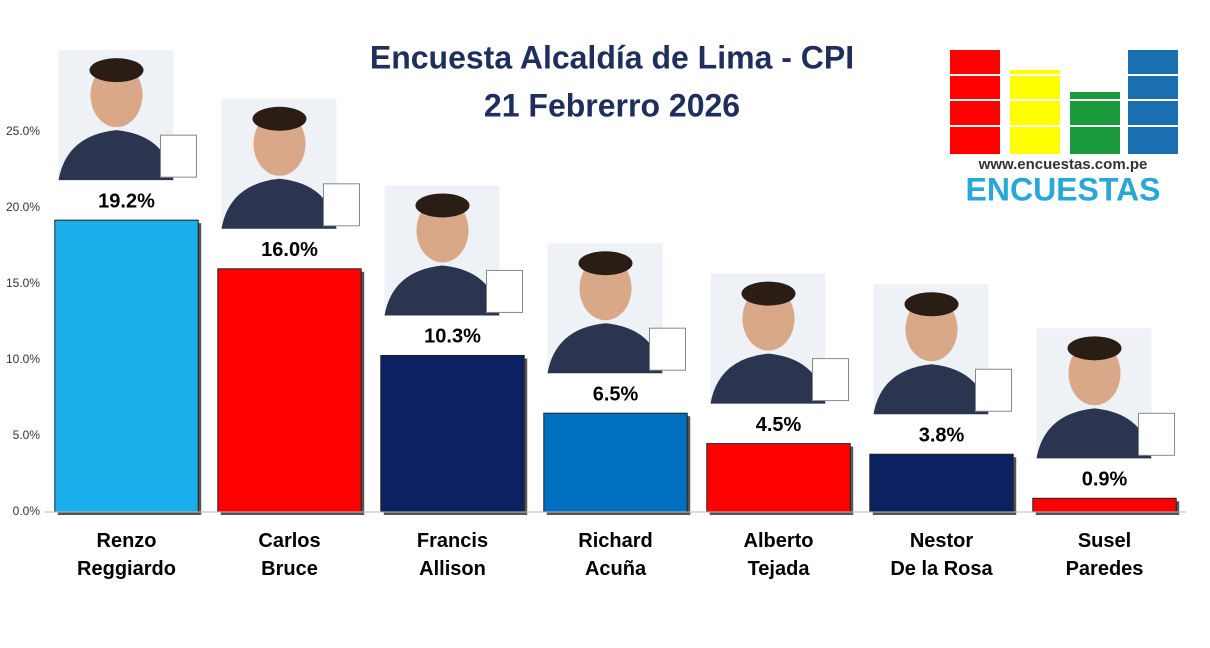 This screenshot has height=648, width=1210. I want to click on x-tick-label: Susel Paredes, so click(1104, 555).